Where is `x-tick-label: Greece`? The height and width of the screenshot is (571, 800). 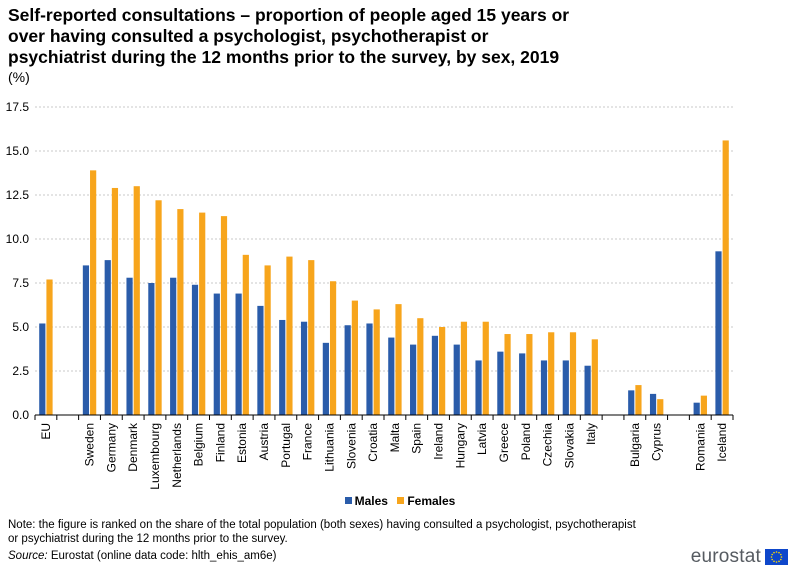 x-tick-label: Greece is located at coordinates (504, 443).